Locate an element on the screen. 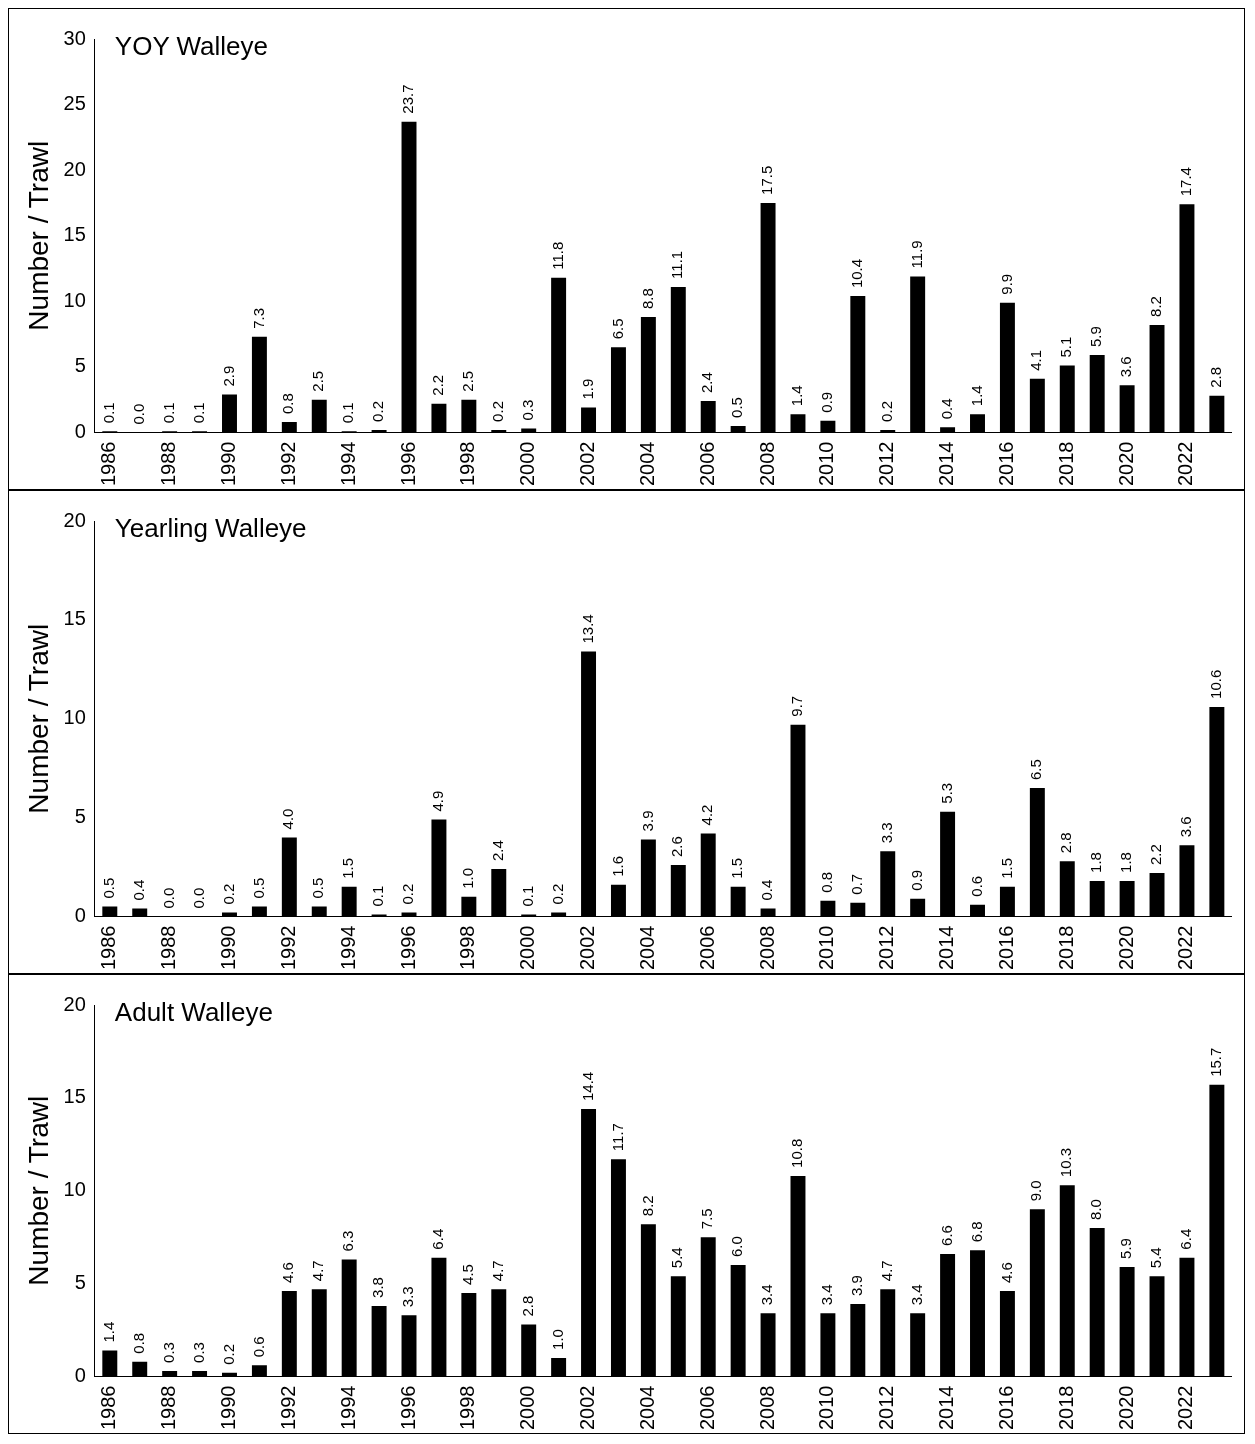  x-tick-label: 1990 is located at coordinates (228, 464).